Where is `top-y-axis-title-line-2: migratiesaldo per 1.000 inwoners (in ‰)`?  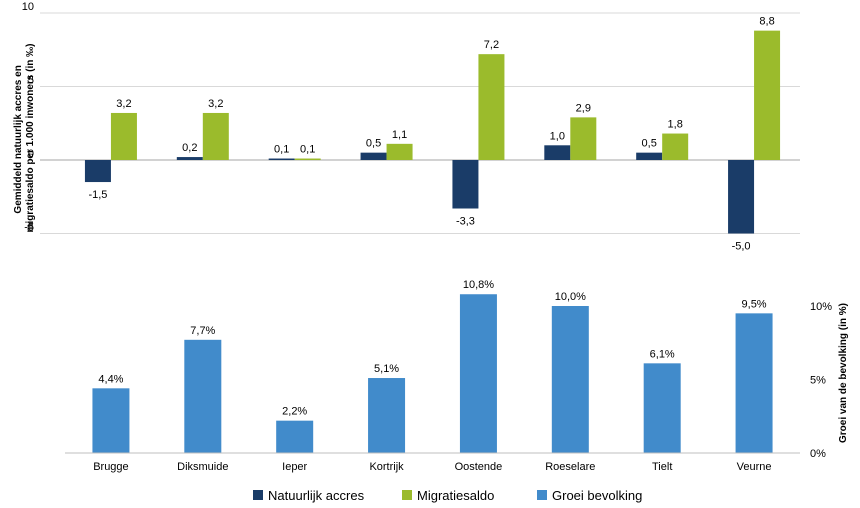 top-y-axis-title-line-2: migratiesaldo per 1.000 inwoners (in ‰) is located at coordinates (30, 138).